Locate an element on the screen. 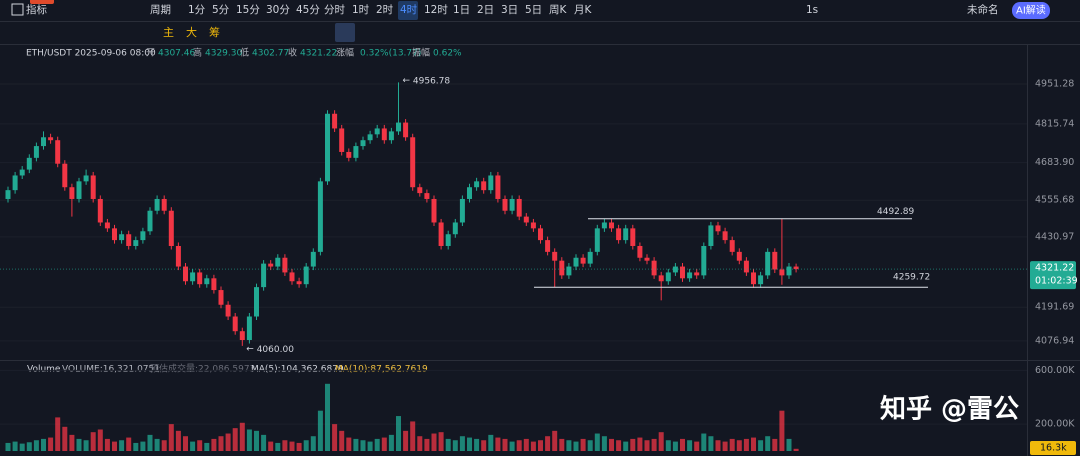 The image size is (1080, 456). extreme-label: ← 4060.00 is located at coordinates (270, 349).